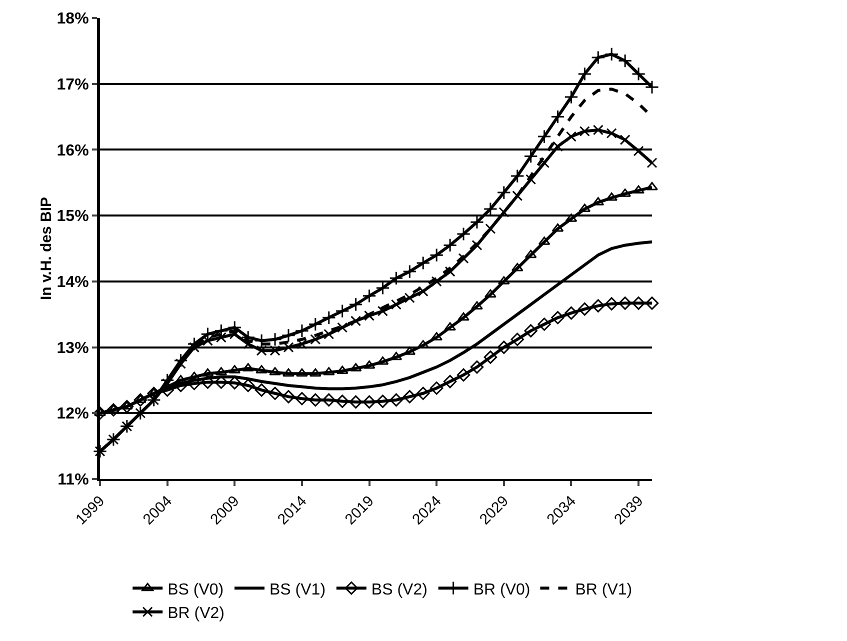  Describe the element at coordinates (196, 589) in the screenshot. I see `legend-label: BS (V0)` at that location.